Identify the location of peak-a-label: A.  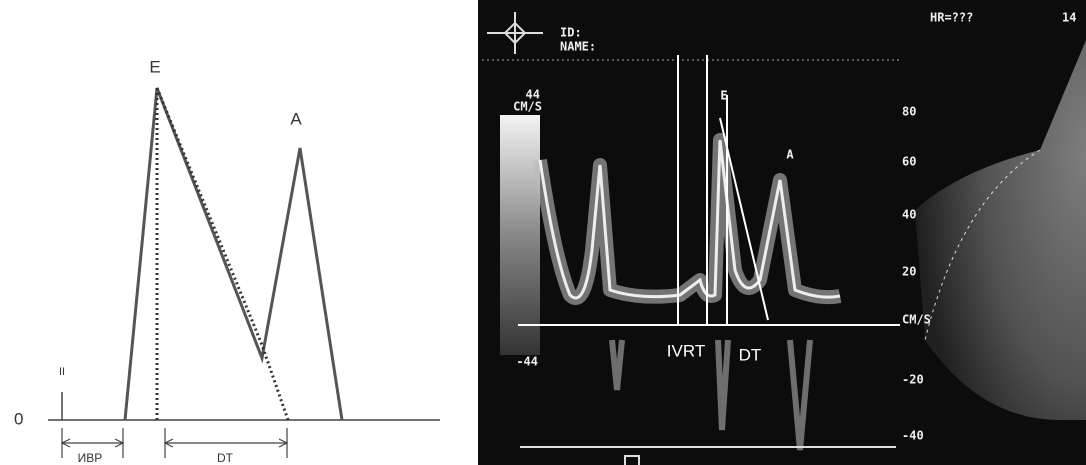
(296, 118).